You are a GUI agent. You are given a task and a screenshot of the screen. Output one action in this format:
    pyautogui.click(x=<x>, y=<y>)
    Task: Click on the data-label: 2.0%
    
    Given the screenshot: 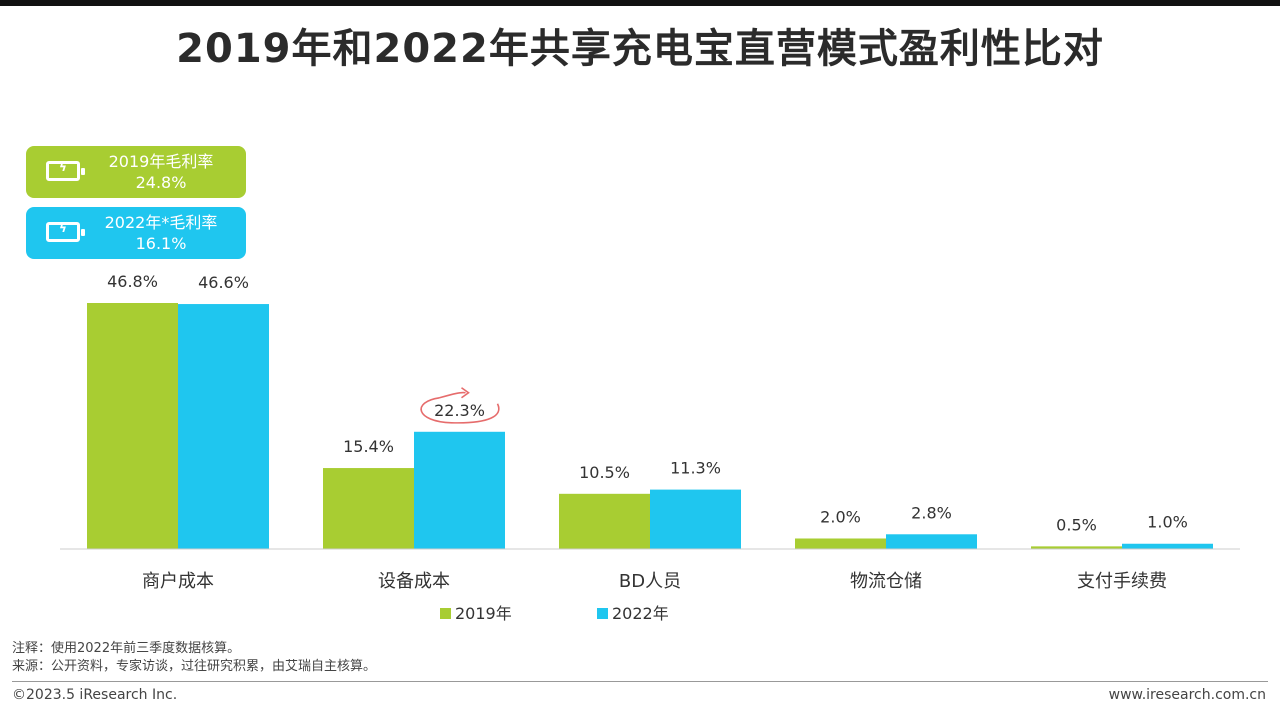 What is the action you would take?
    pyautogui.click(x=840, y=516)
    